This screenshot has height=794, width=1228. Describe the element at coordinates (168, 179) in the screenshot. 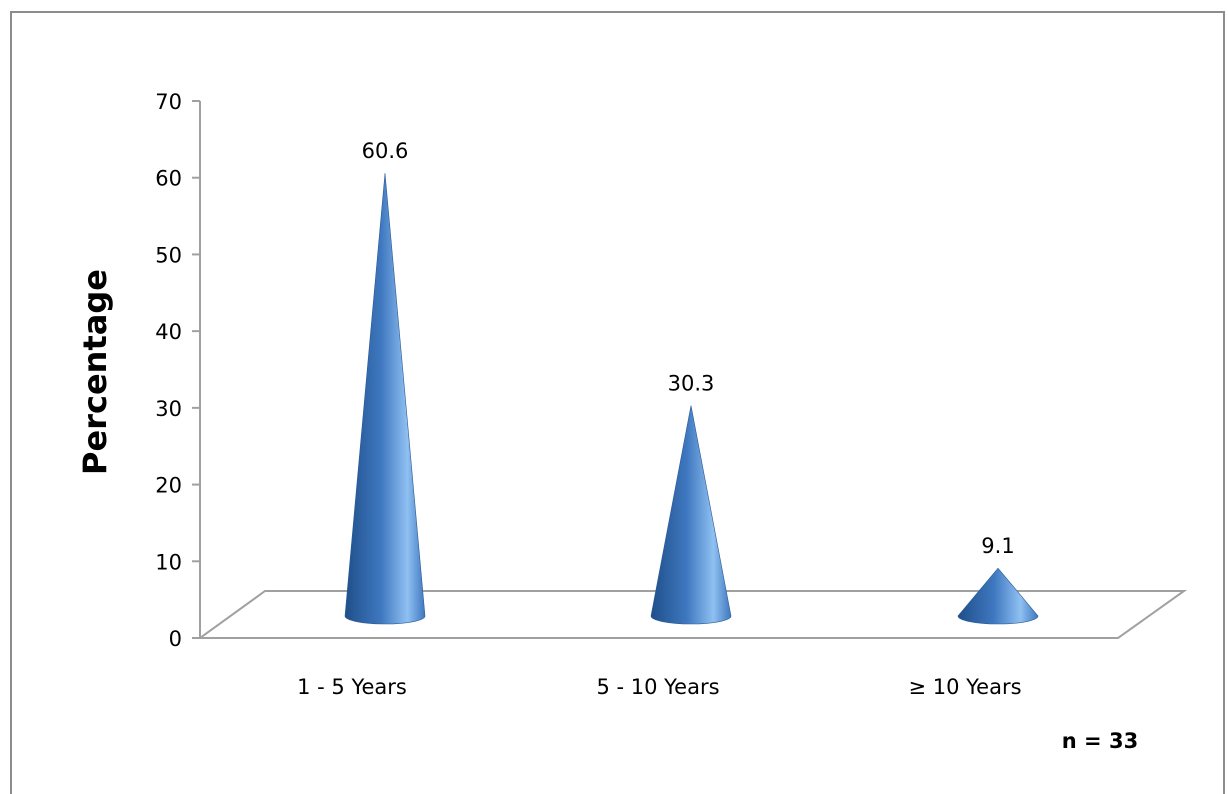

I see `y-tick-label: 60` at that location.